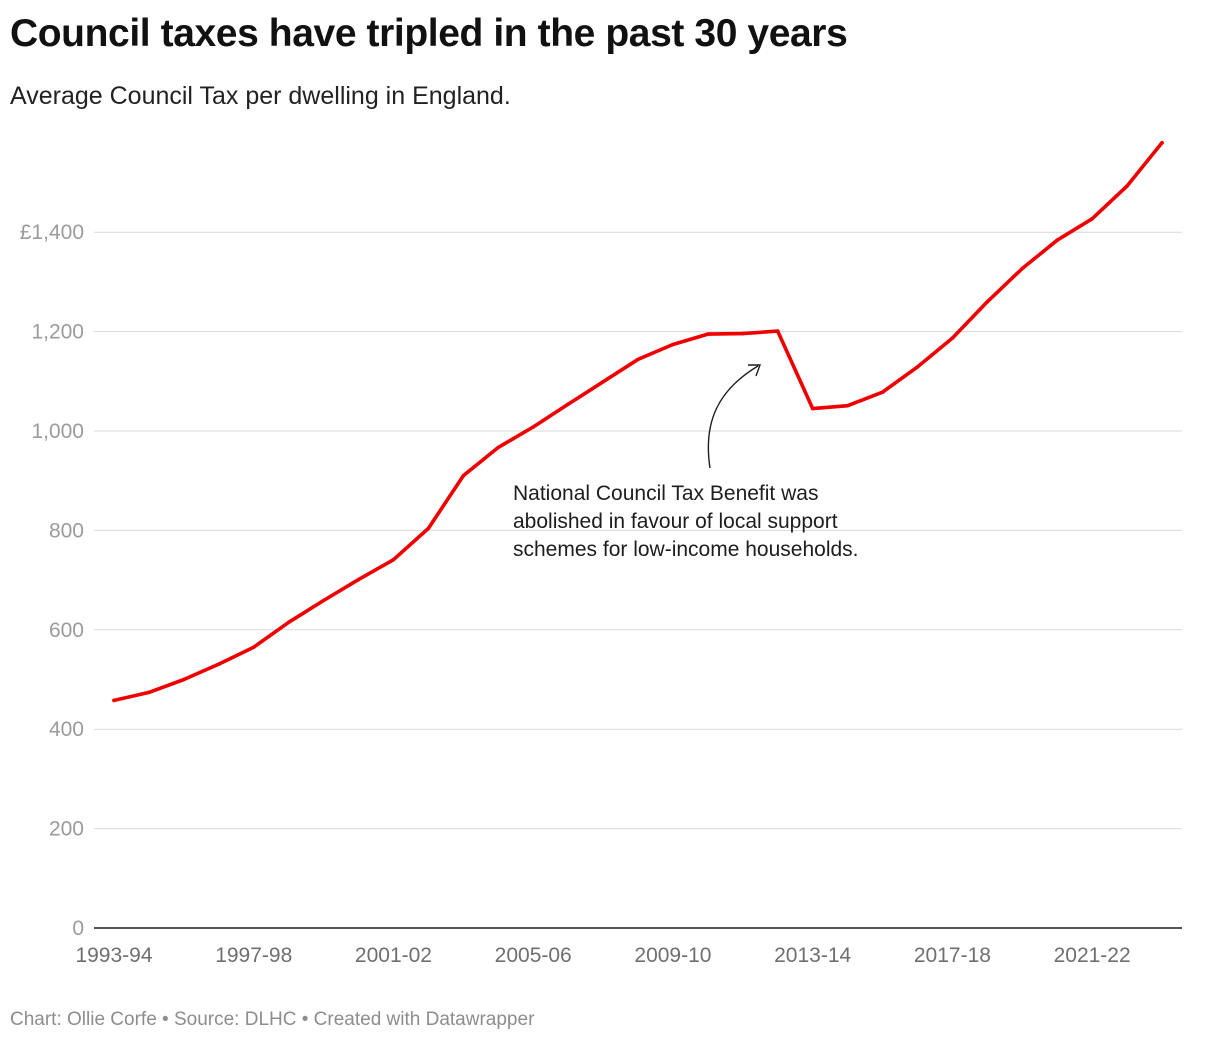 Image resolution: width=1220 pixels, height=1059 pixels. I want to click on y-tick-label: £1,400, so click(52, 232).